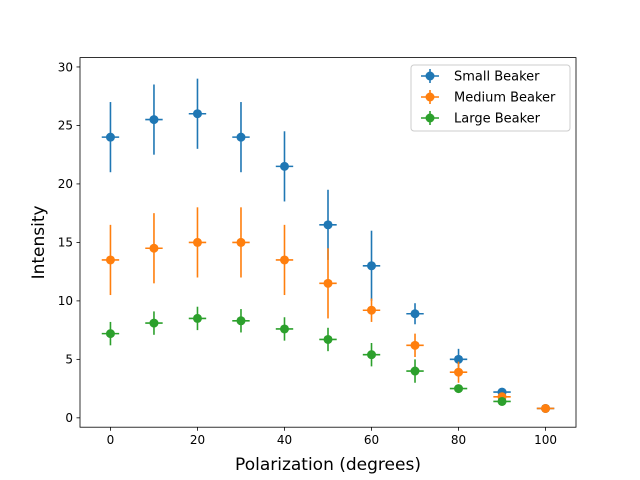 The width and height of the screenshot is (640, 480). What do you see at coordinates (65, 243) in the screenshot?
I see `y-tick-label: 15` at bounding box center [65, 243].